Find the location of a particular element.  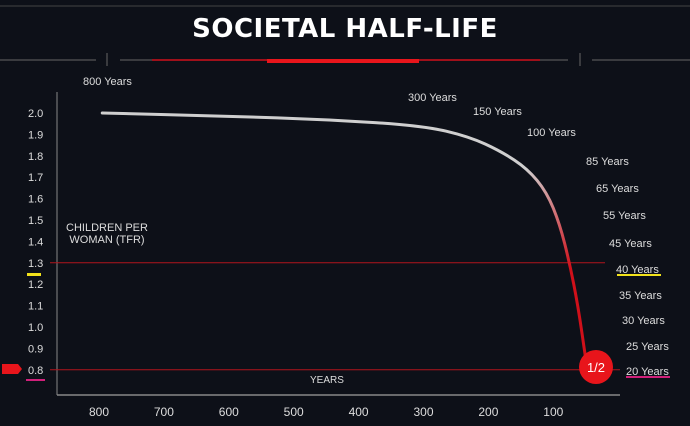

half-life-label: 25 Years is located at coordinates (647, 347).